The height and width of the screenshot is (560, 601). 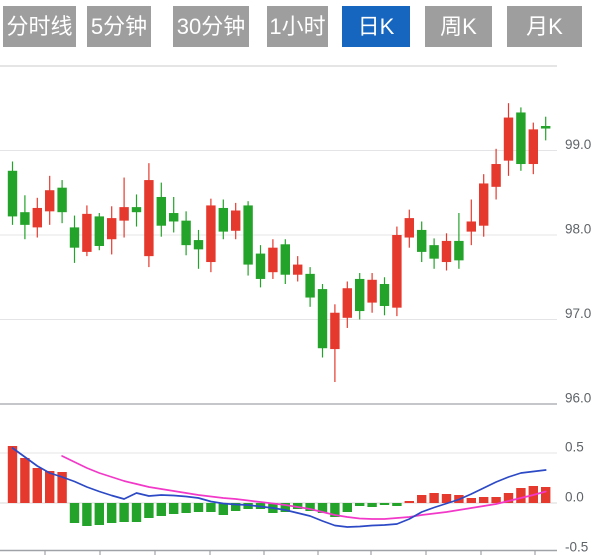 I want to click on tab-5min: 5分钟, so click(x=119, y=26).